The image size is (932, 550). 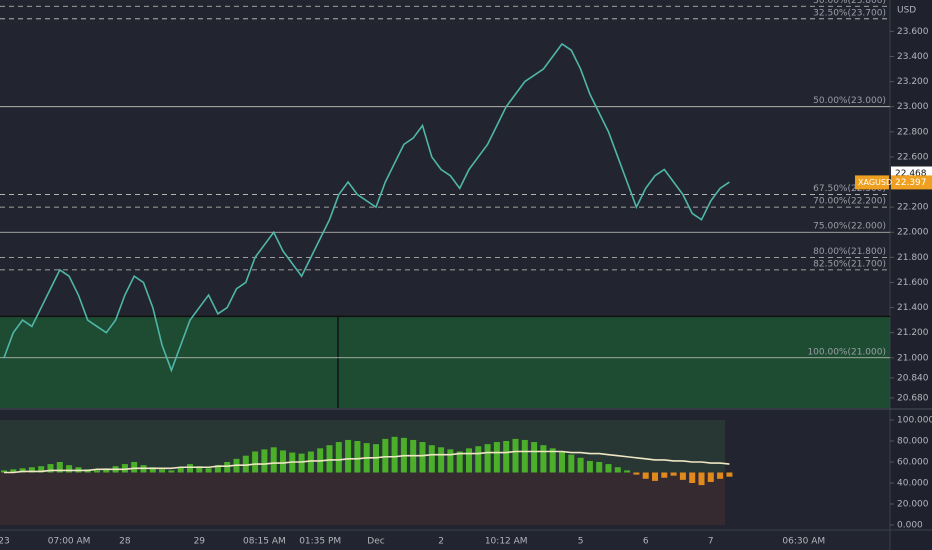 I want to click on level-label: 32.50%(23.700), so click(x=849, y=13).